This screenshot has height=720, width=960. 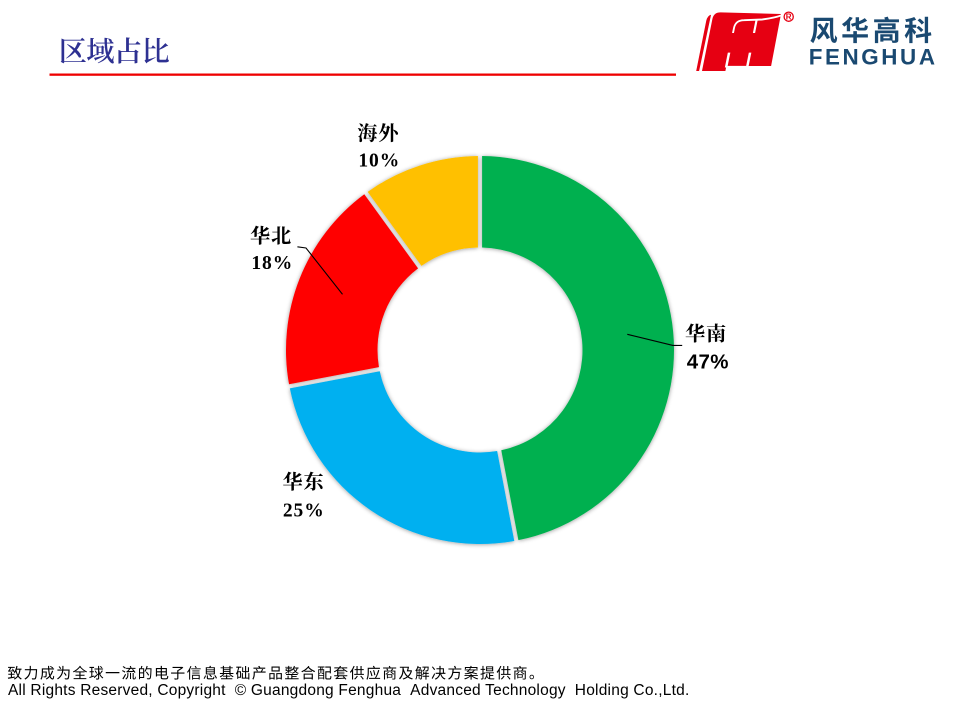 What do you see at coordinates (789, 17) in the screenshot?
I see `svg-text: R` at bounding box center [789, 17].